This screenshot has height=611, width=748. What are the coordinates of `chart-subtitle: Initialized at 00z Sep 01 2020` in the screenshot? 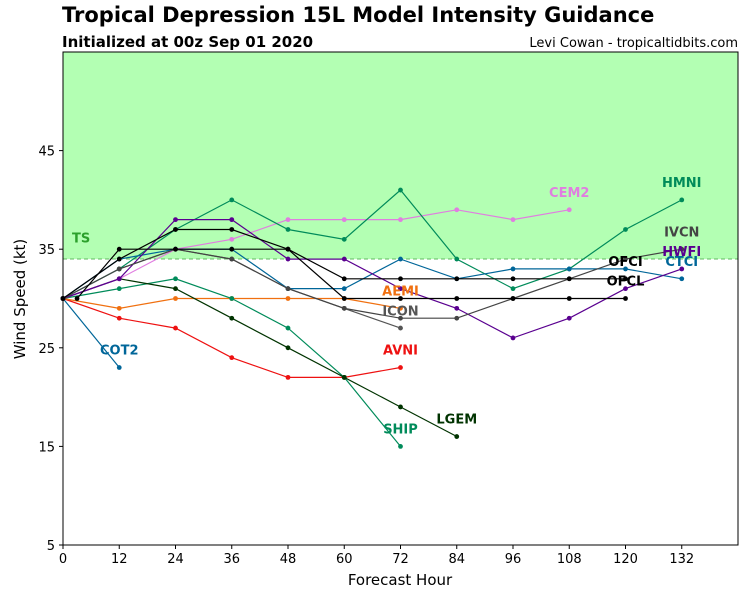 It's located at (187, 42).